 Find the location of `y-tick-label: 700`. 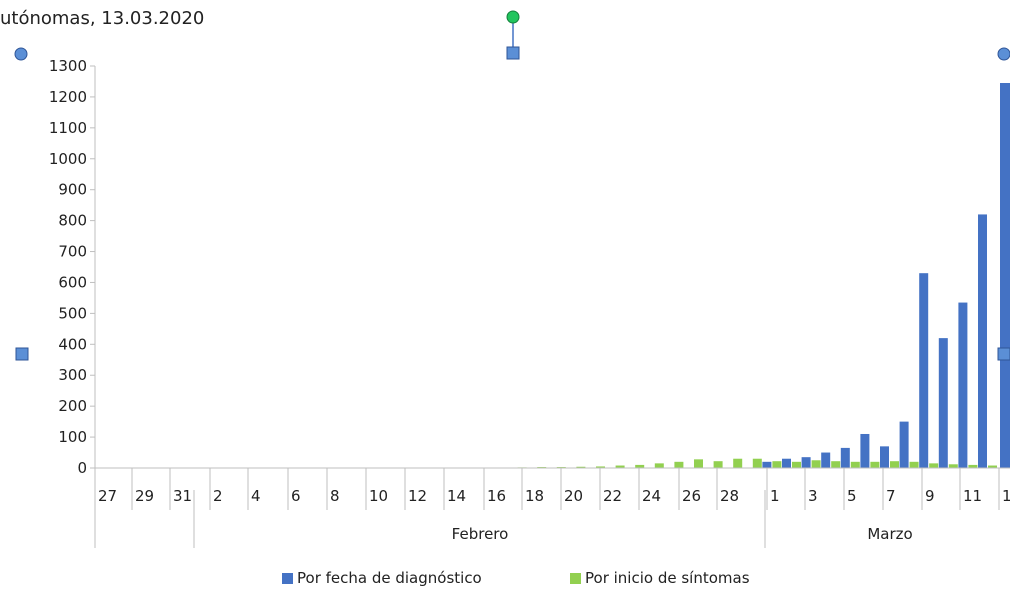

y-tick-label: 700 is located at coordinates (72, 252).